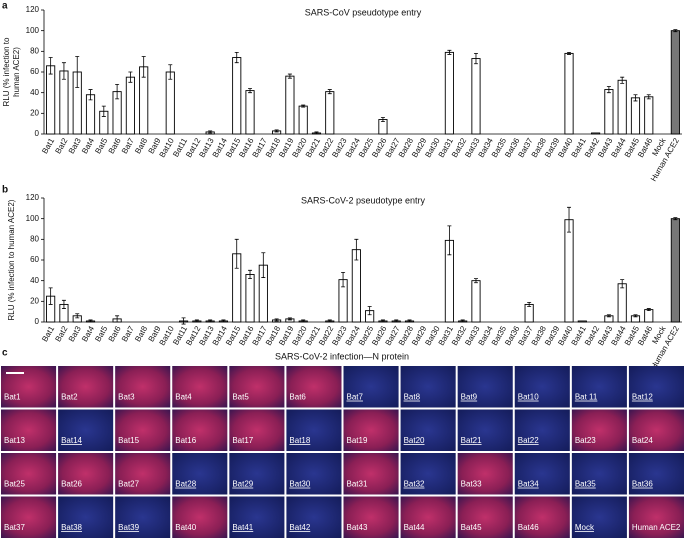  Describe the element at coordinates (61, 333) in the screenshot. I see `x-tick-label: Bat2` at that location.